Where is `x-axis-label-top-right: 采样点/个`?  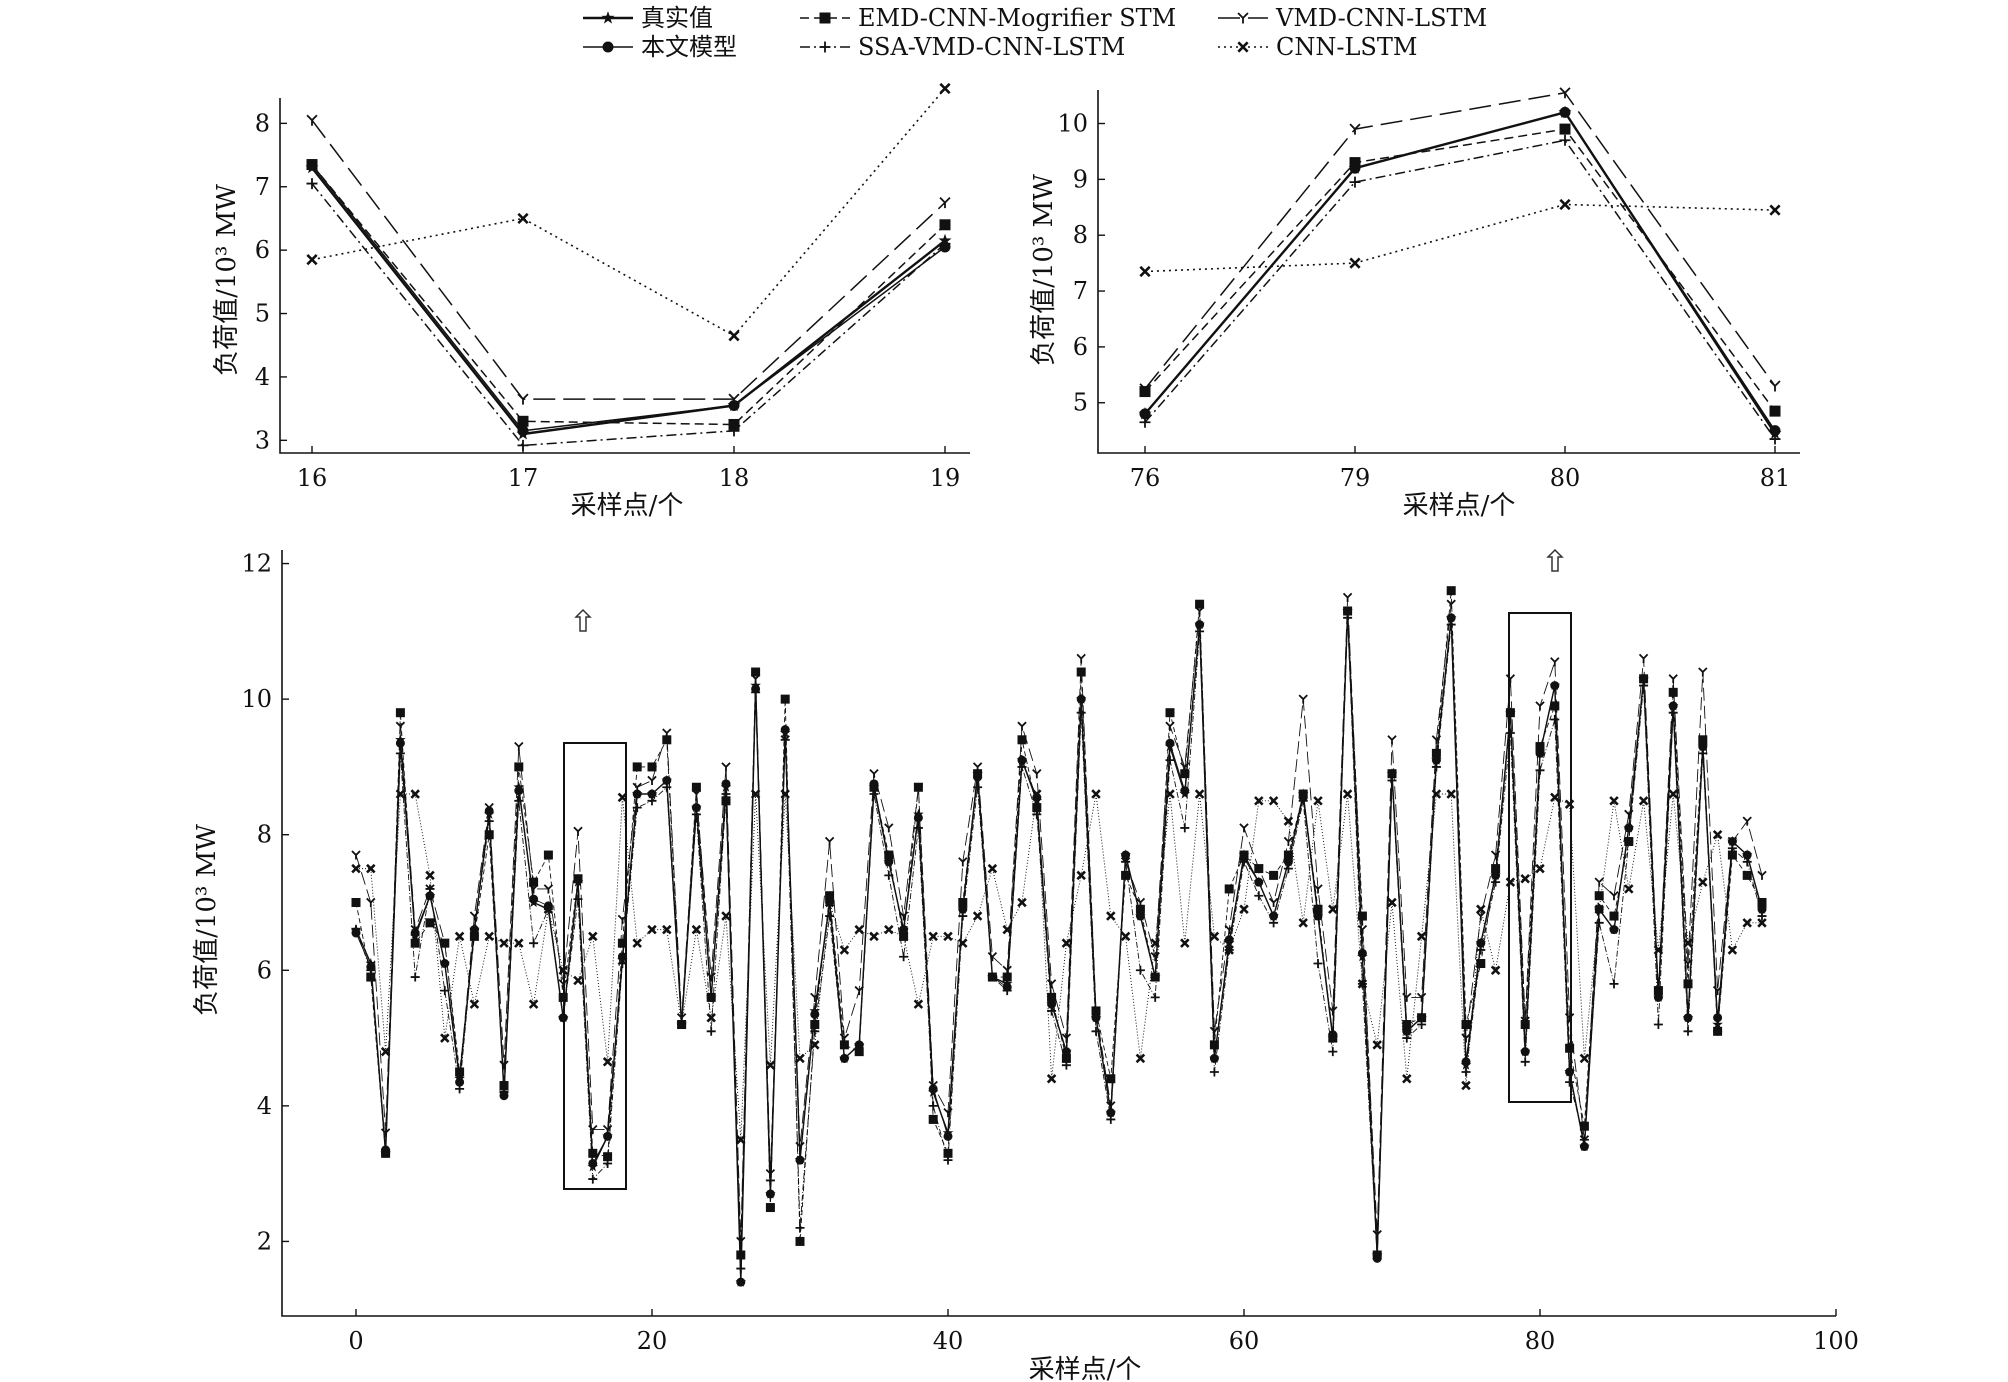 x-axis-label-top-right: 采样点/个 is located at coordinates (1459, 506).